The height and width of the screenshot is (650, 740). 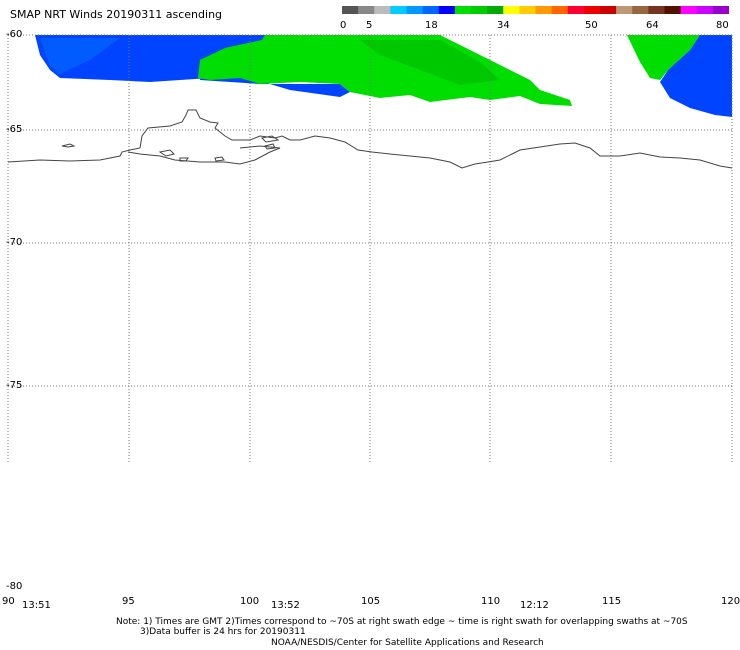 I want to click on swath-green-right, so click(x=663, y=57).